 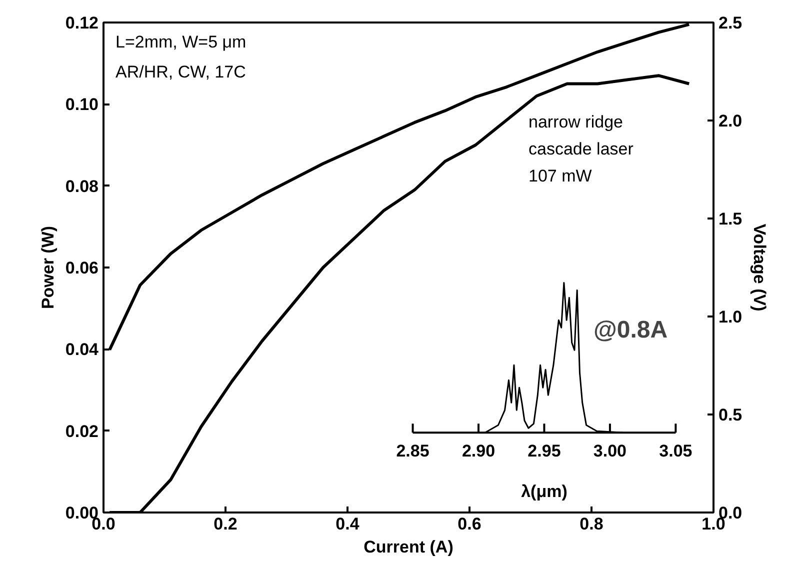 I want to click on x-axis-title: λ(μm), so click(x=544, y=492).